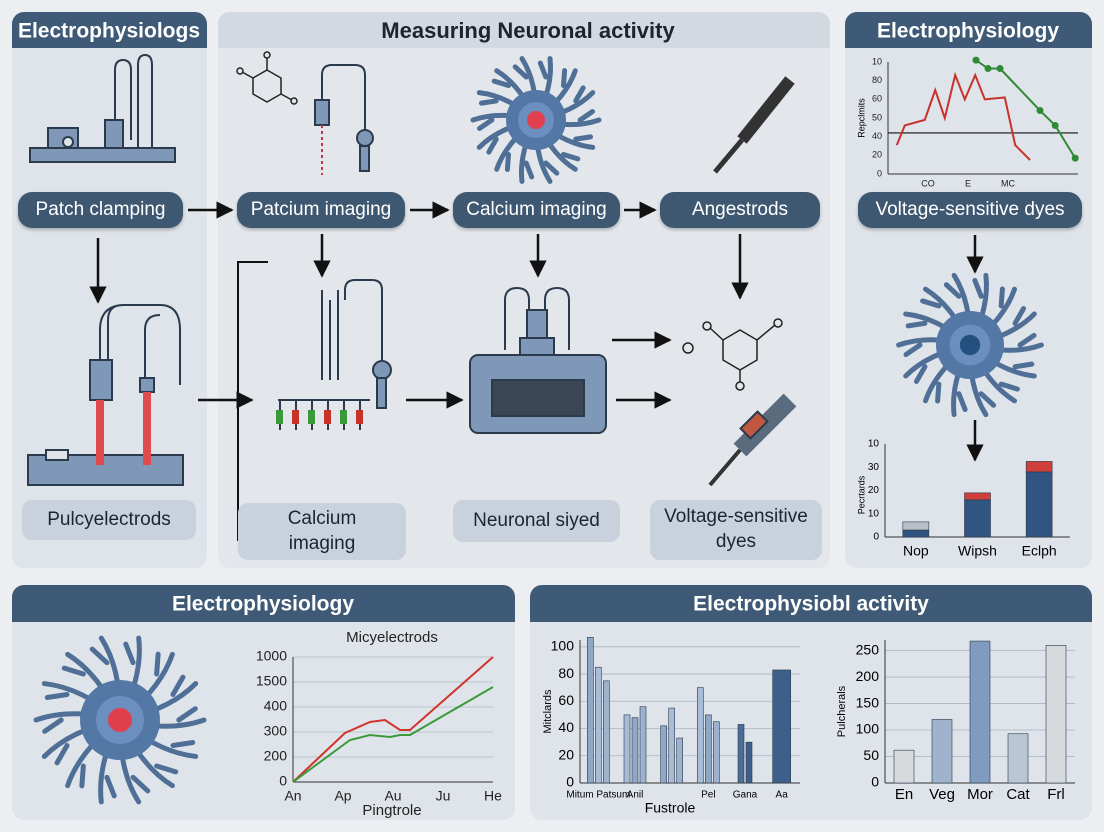 This screenshot has width=1104, height=832. What do you see at coordinates (271, 656) in the screenshot?
I see `y-tick-label: 1000` at bounding box center [271, 656].